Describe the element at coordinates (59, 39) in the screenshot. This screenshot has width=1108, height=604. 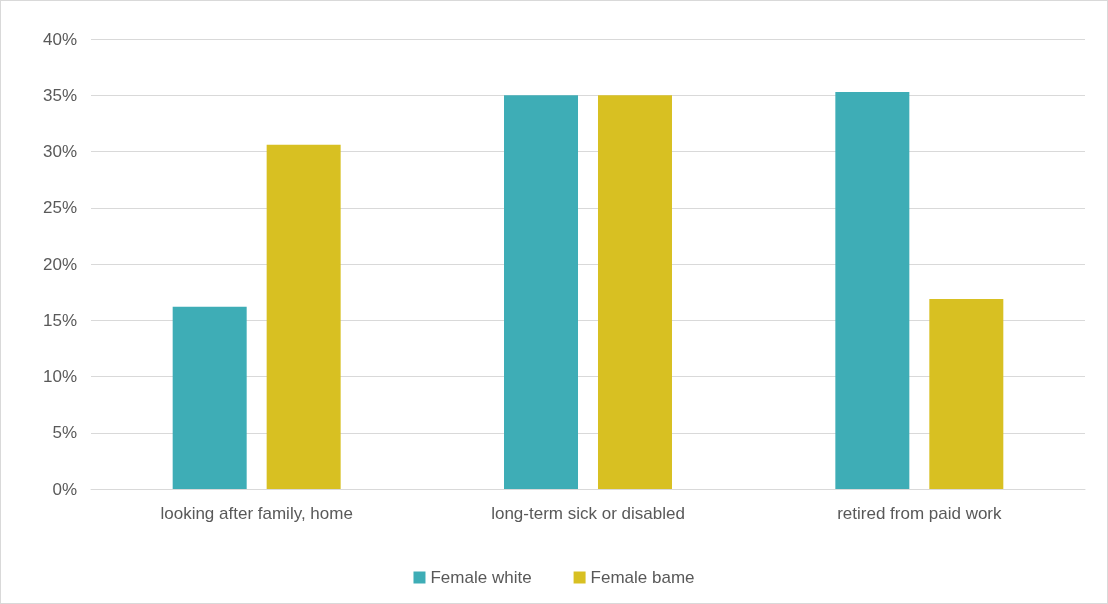
I see `y-tick-label: 40%` at that location.